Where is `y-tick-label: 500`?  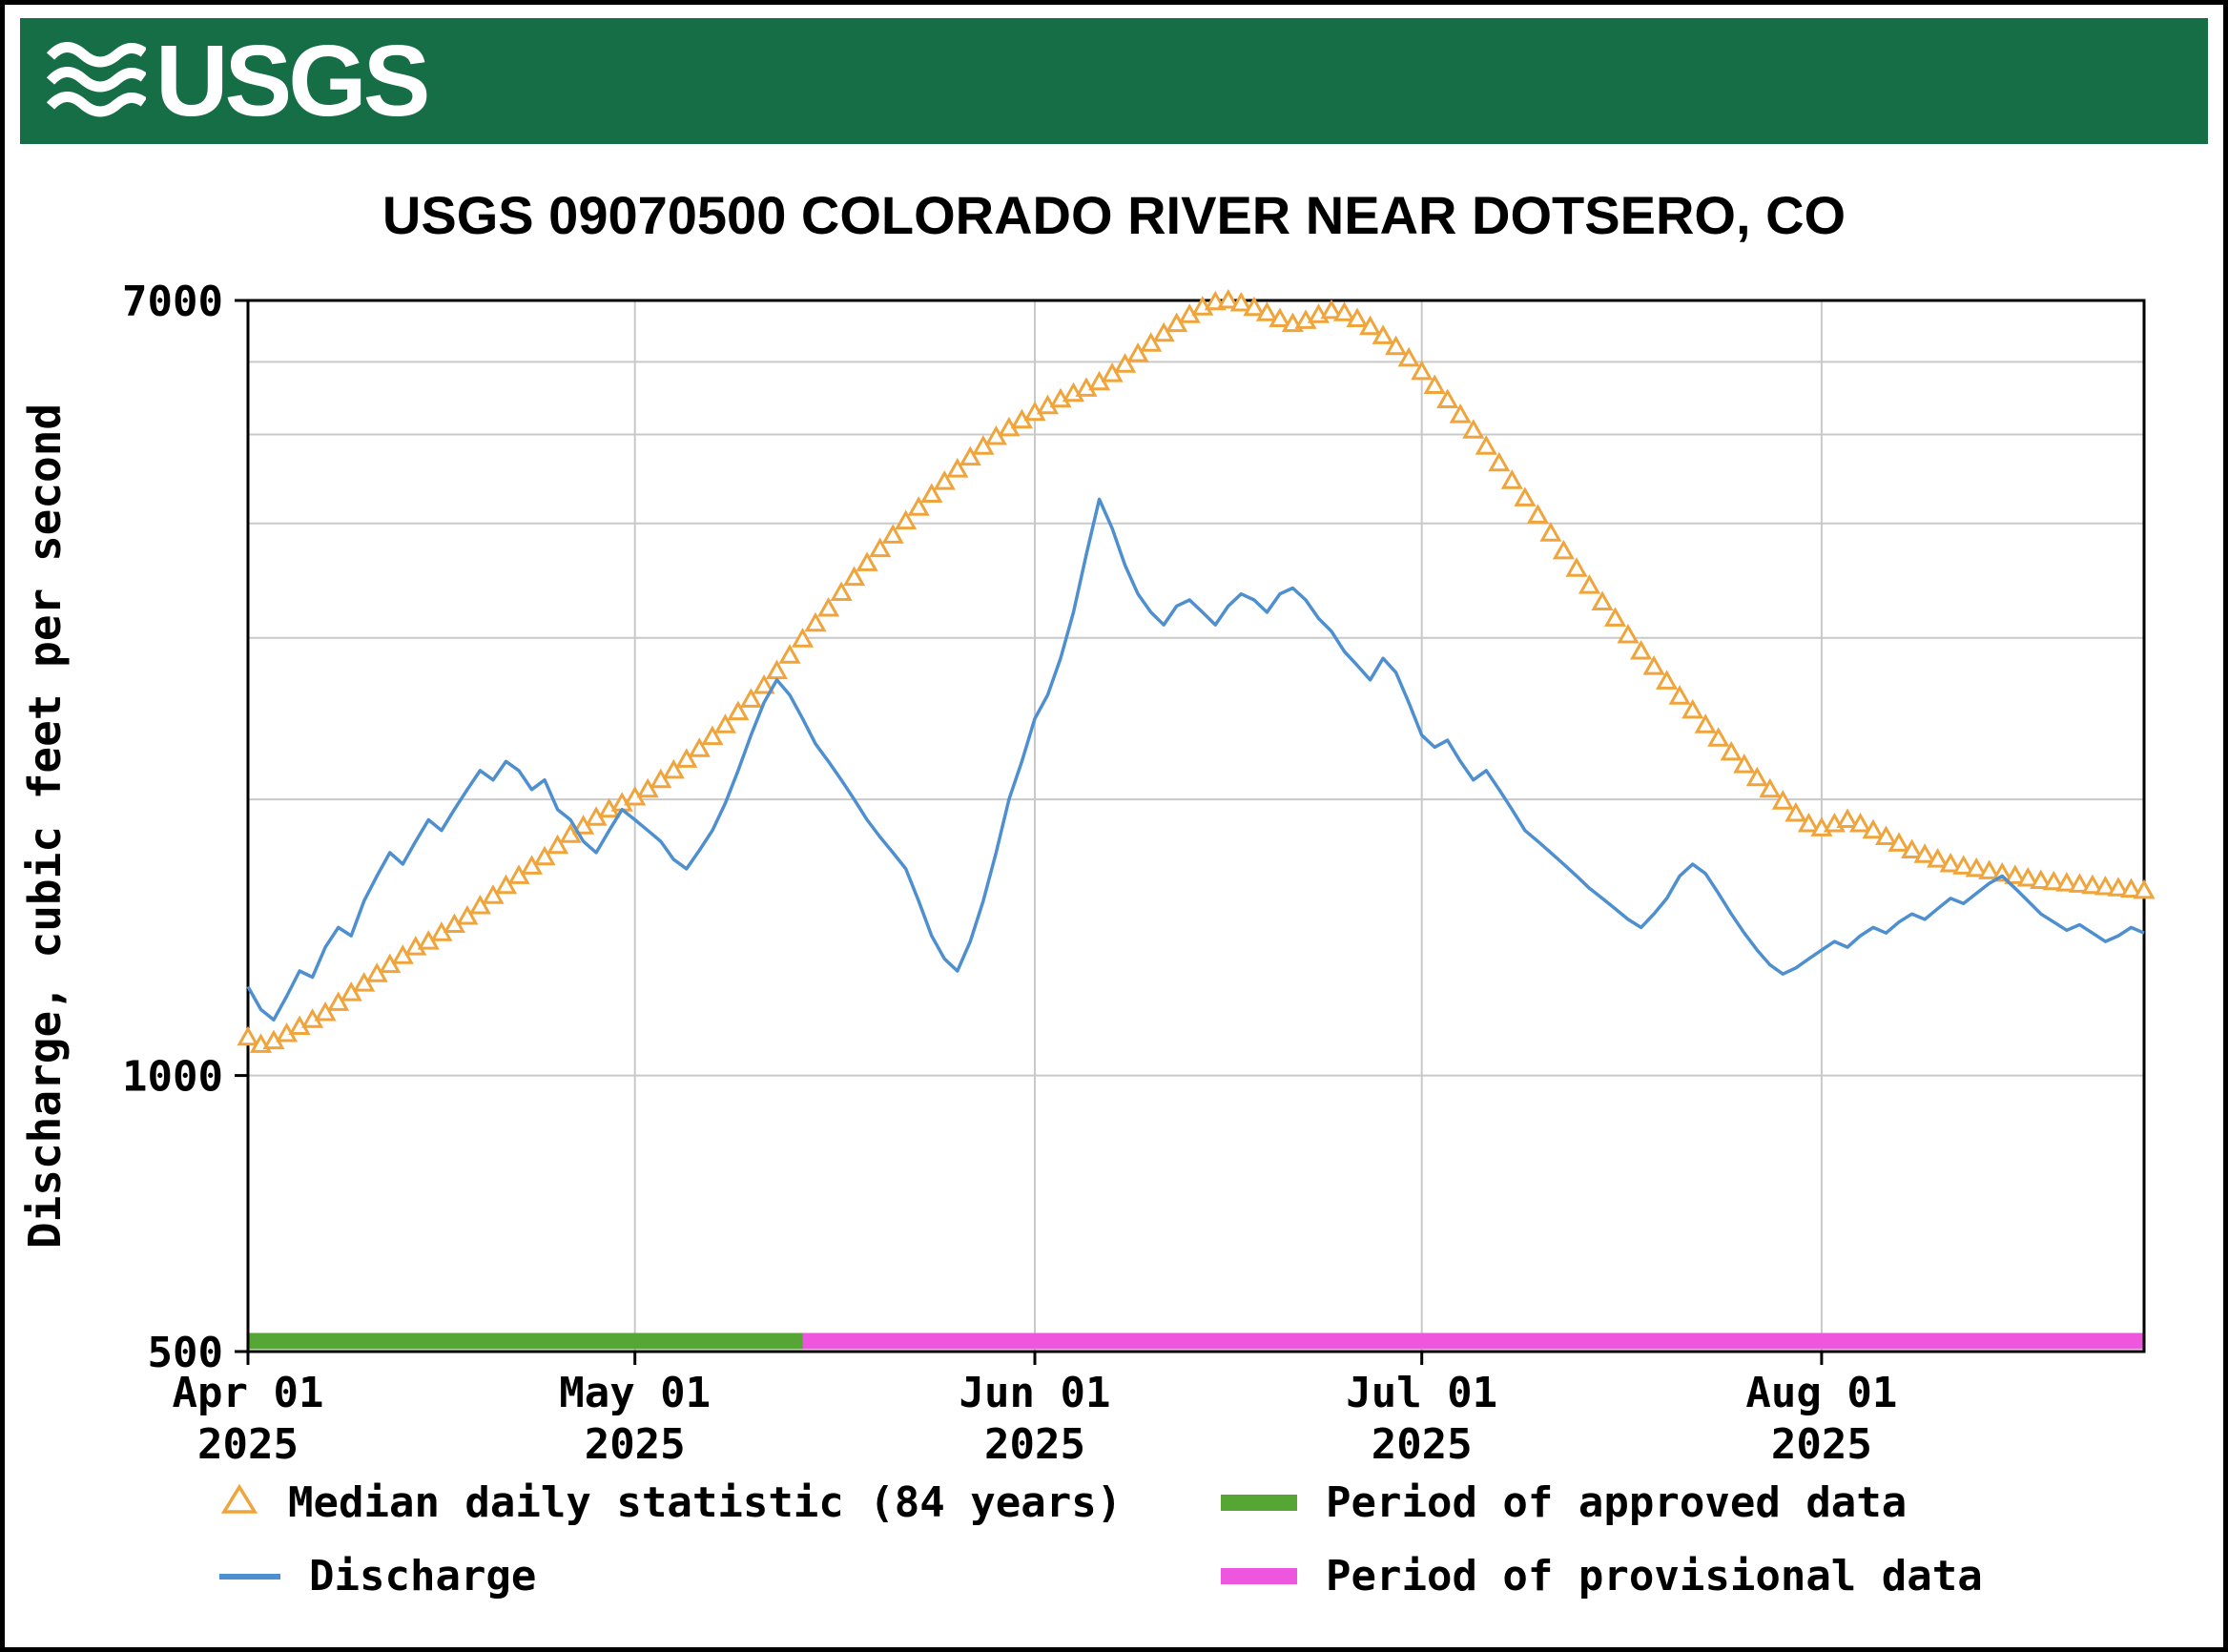
y-tick-label: 500 is located at coordinates (185, 1353).